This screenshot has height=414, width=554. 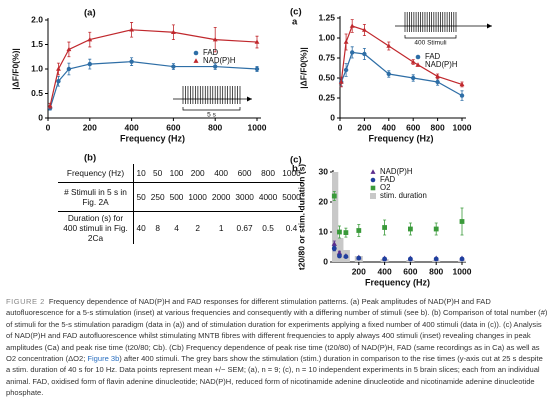 I want to click on y-tick-label: 2.0, so click(x=37, y=19).